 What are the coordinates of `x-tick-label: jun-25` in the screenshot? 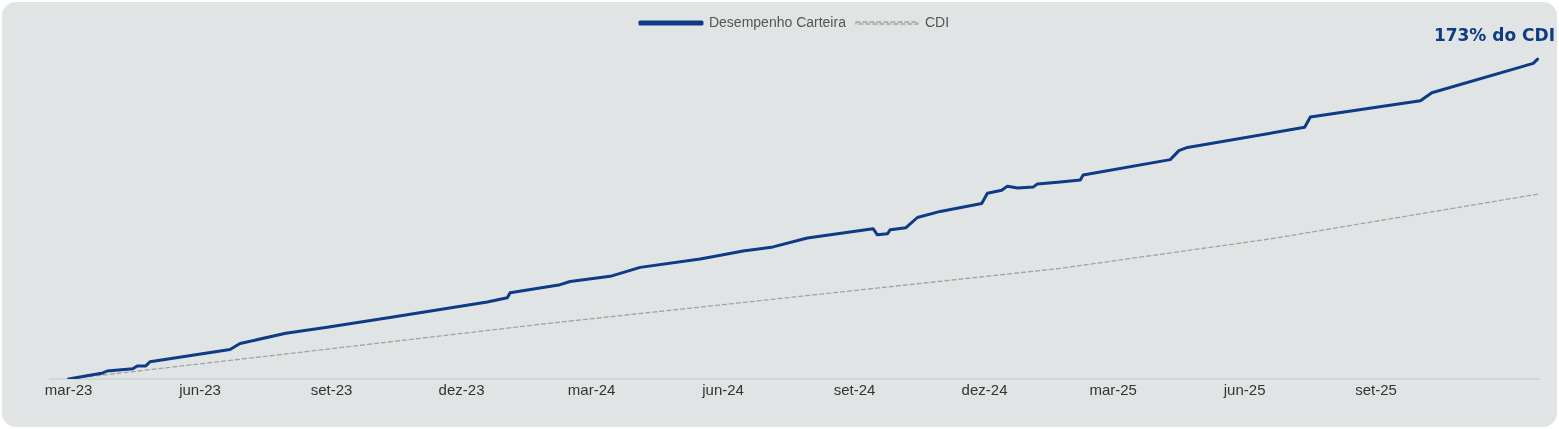 It's located at (1244, 390).